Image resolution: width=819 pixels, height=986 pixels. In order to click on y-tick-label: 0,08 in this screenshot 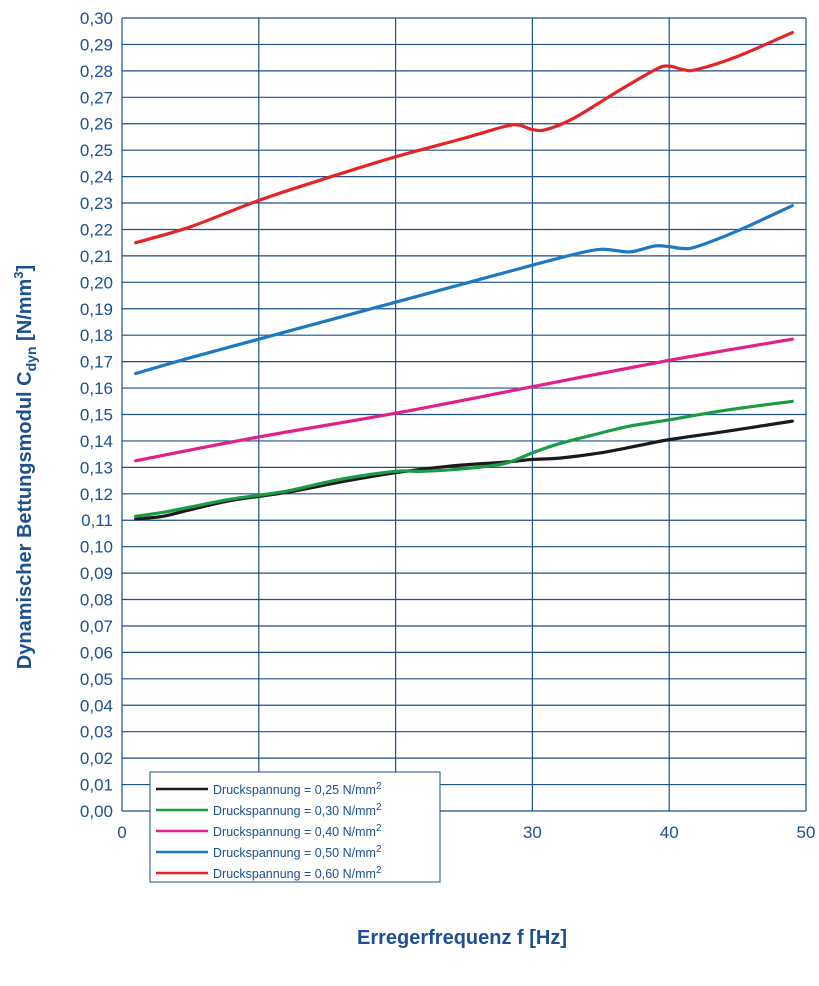, I will do `click(96, 600)`.